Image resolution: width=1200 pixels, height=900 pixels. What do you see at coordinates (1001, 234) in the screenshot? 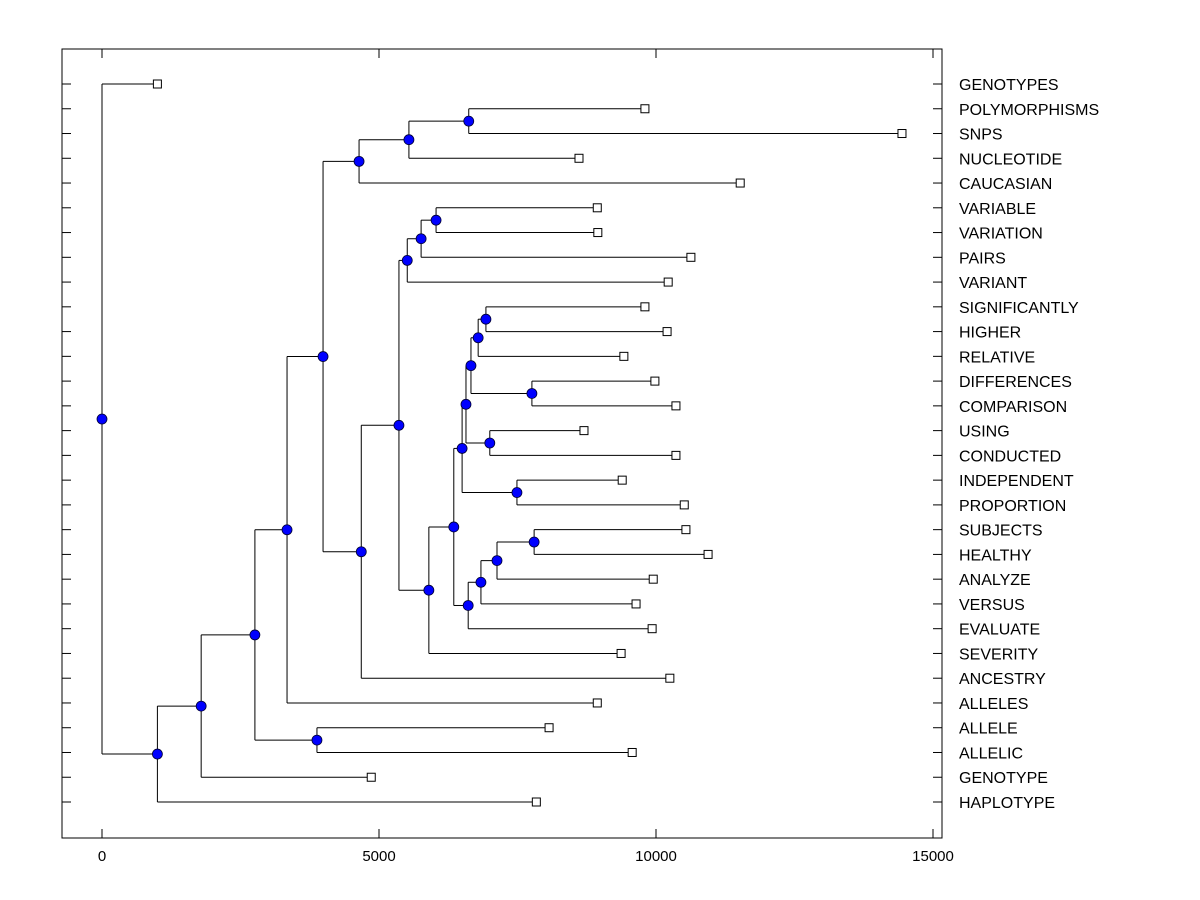
I see `leaf-label: VARIATION` at bounding box center [1001, 234].